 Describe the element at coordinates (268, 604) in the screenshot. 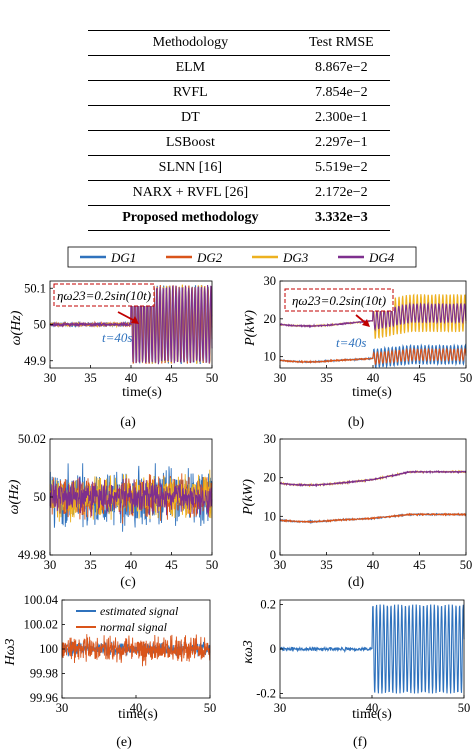

I see `y-tick-label: 0.2` at that location.